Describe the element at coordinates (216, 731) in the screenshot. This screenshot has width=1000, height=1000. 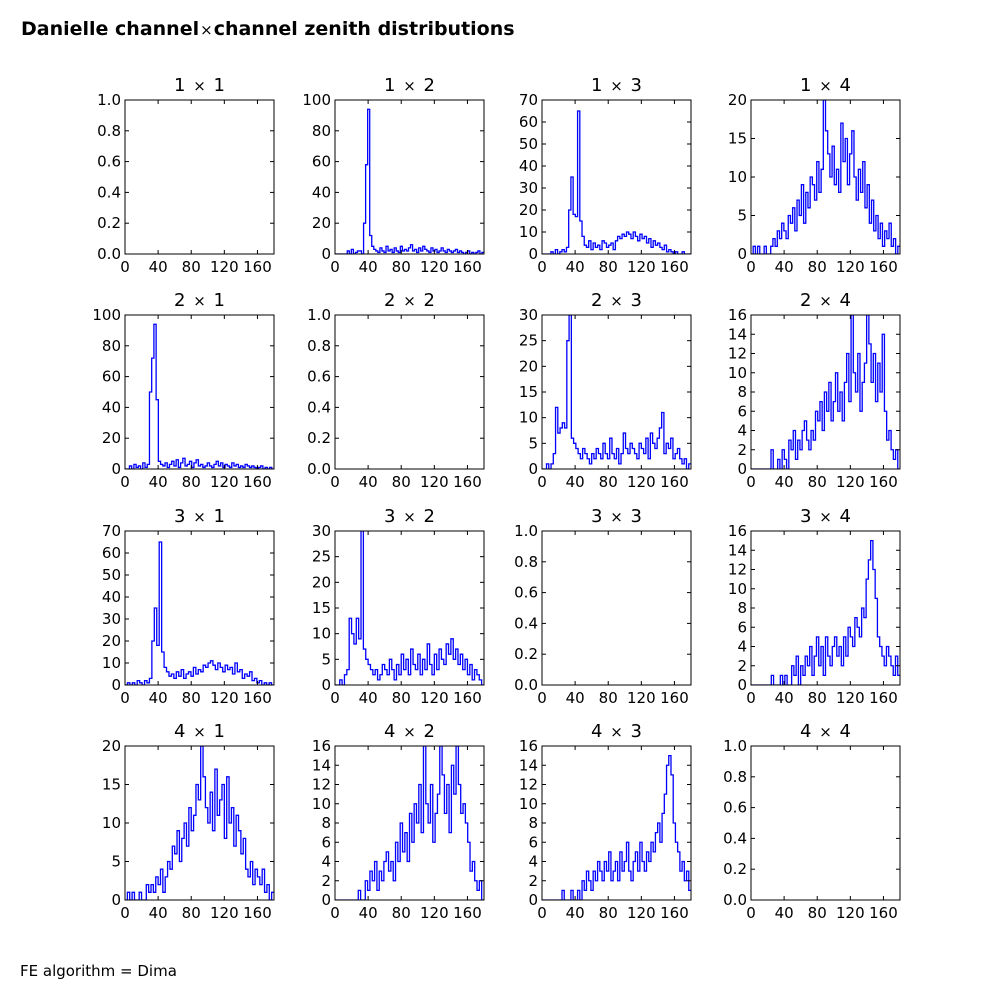
I see `subplot-title-col: 1` at that location.